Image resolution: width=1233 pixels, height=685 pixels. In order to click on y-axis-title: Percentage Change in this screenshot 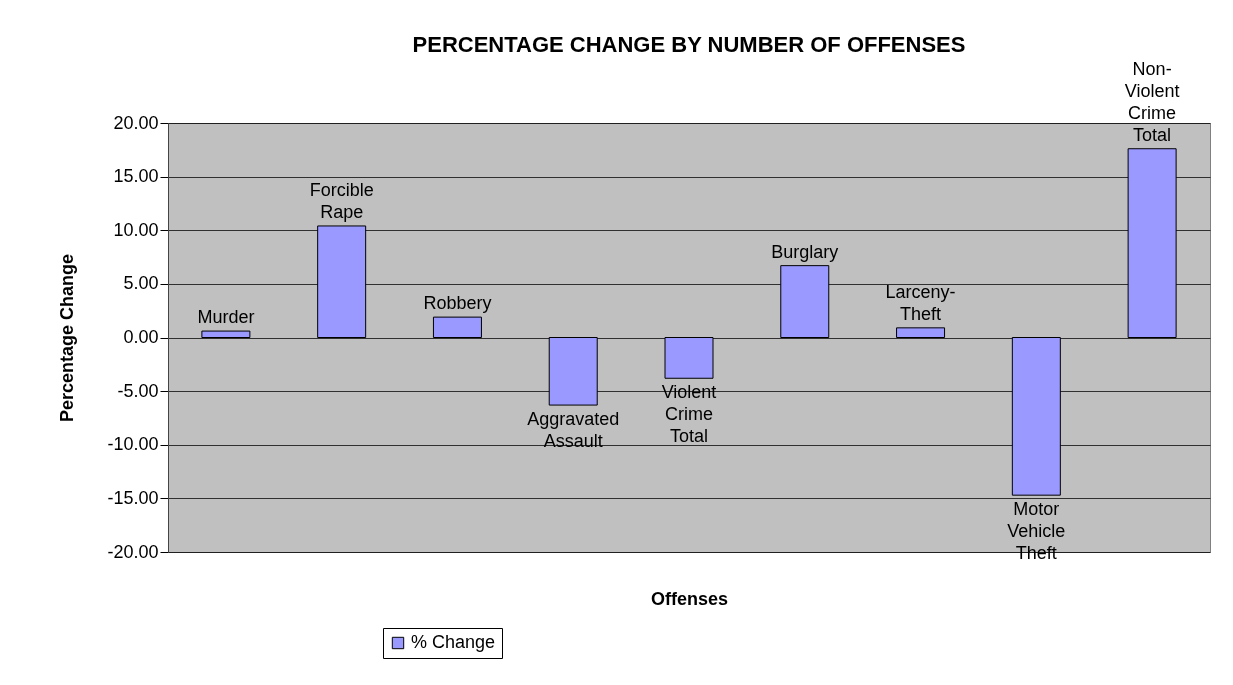, I will do `click(67, 338)`.